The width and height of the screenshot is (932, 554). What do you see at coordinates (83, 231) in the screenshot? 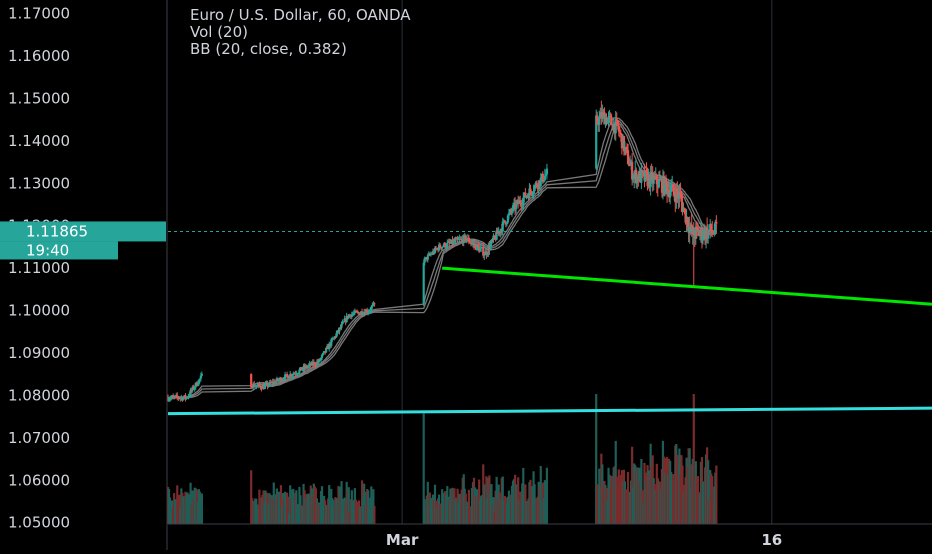
I see `current-price-badge` at bounding box center [83, 231].